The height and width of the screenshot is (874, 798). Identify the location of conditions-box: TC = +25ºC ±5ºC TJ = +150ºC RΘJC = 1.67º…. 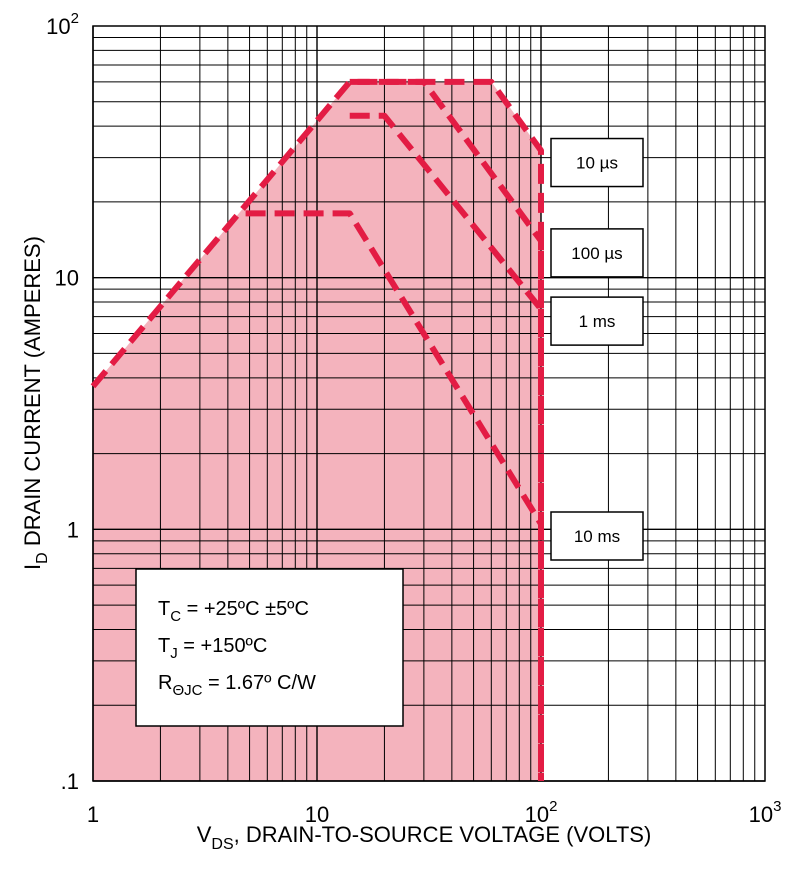
(269, 647).